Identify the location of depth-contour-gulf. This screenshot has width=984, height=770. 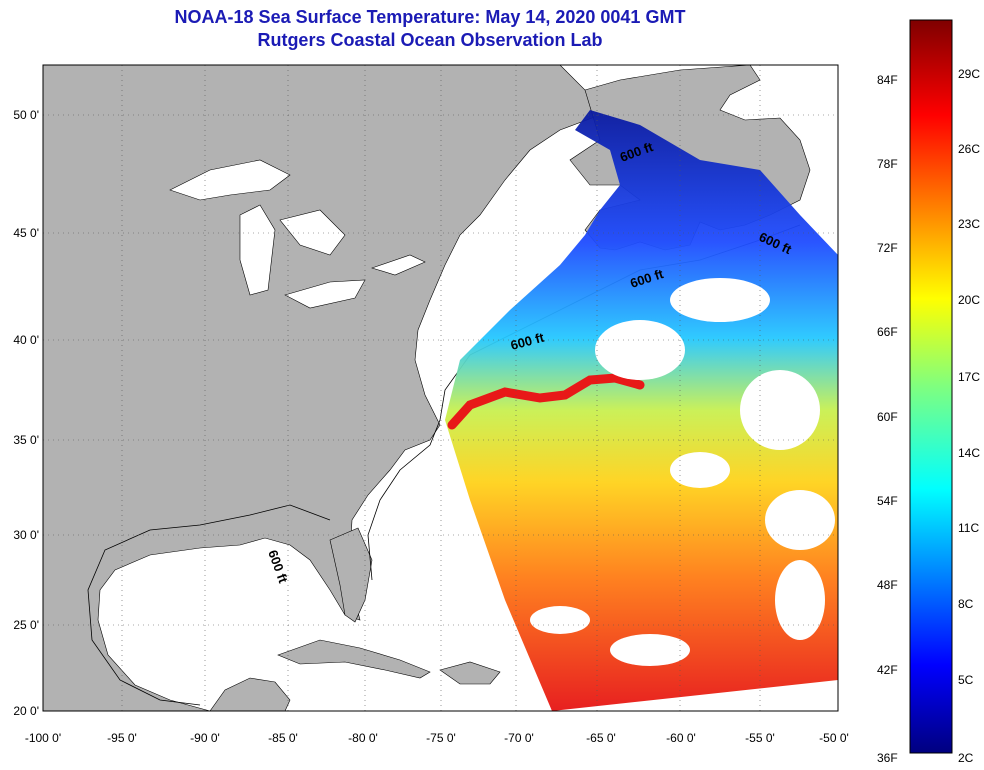
(209, 605).